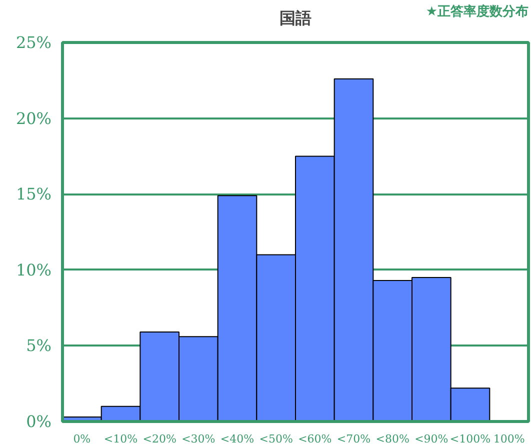 The image size is (531, 448). I want to click on x-tick-label: <50%, so click(276, 439).